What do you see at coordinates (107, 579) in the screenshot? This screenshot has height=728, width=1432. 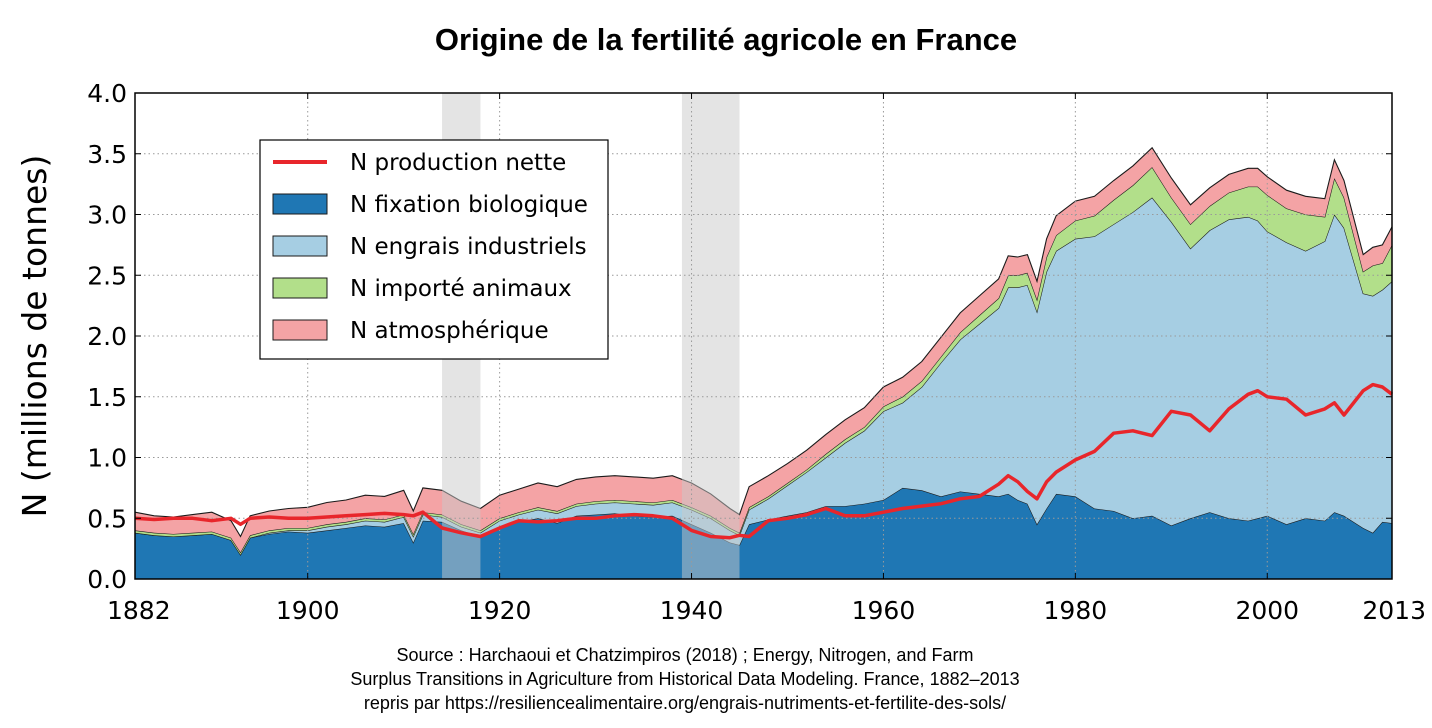 I see `y-tick-label: 0.0` at bounding box center [107, 579].